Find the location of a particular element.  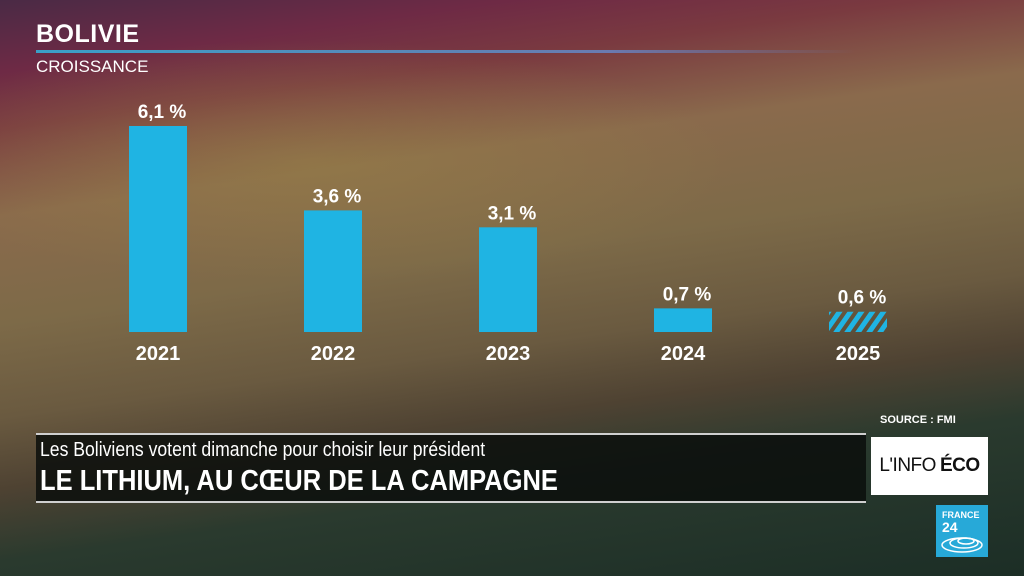

bar-2021 is located at coordinates (158, 229).